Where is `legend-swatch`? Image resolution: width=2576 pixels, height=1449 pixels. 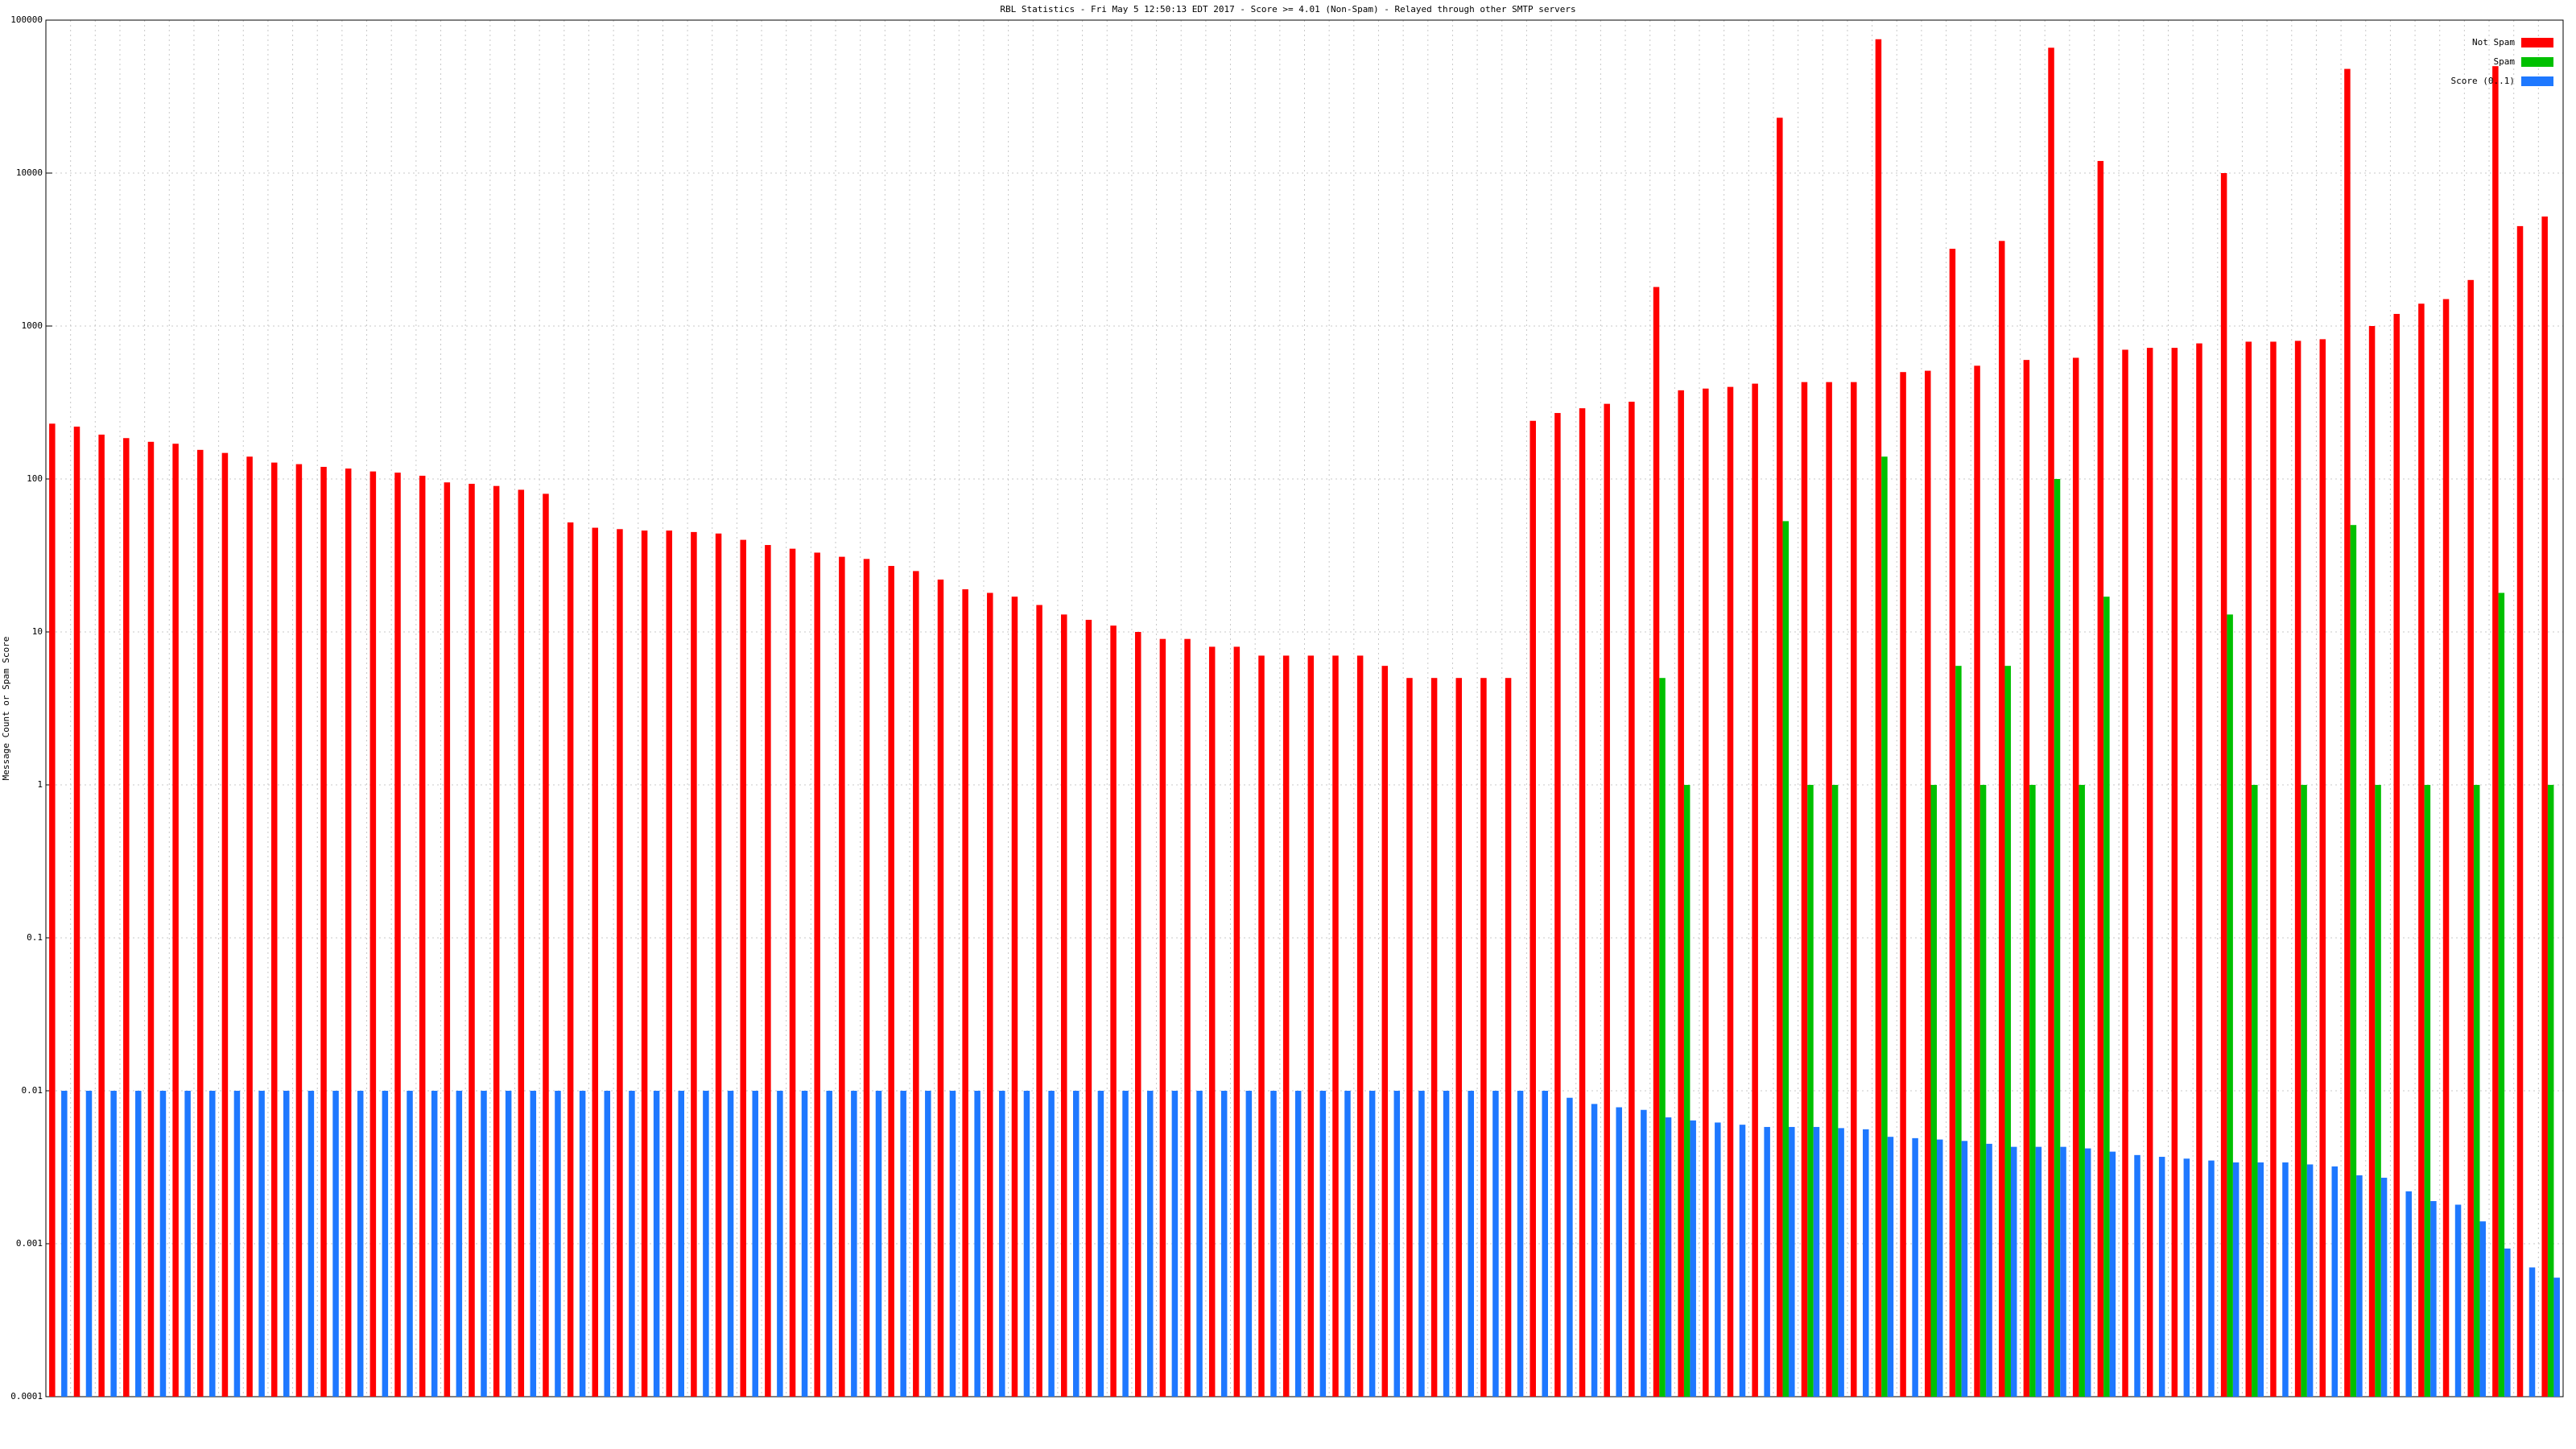 legend-swatch is located at coordinates (2537, 42).